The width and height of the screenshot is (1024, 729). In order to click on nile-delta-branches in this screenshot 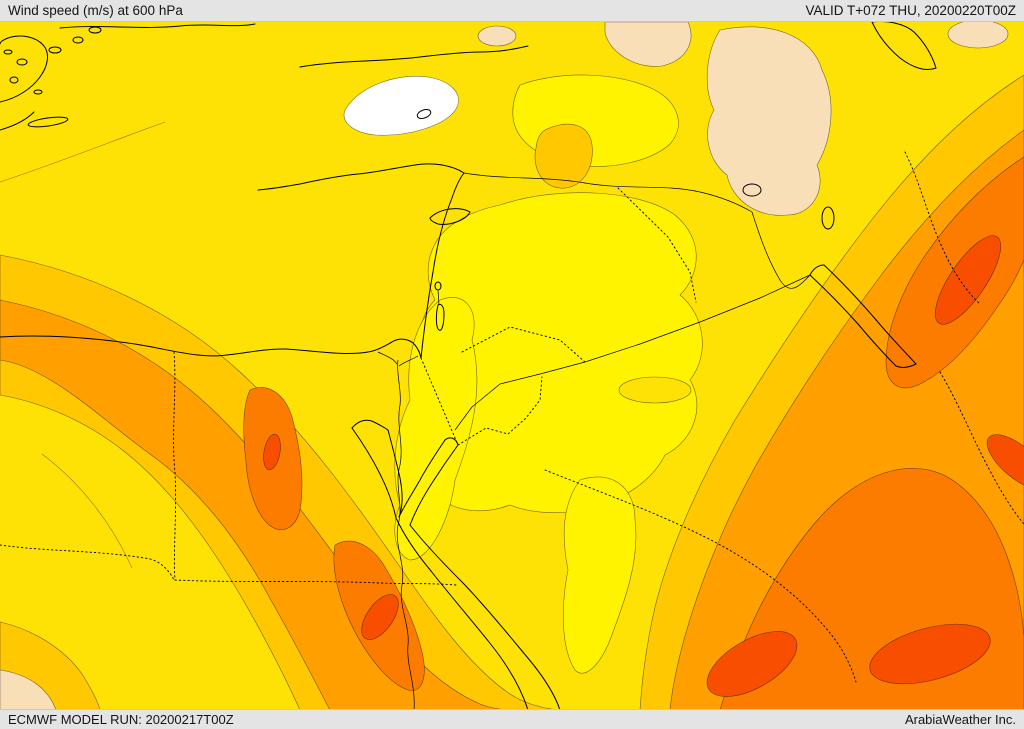, I will do `click(398, 359)`.